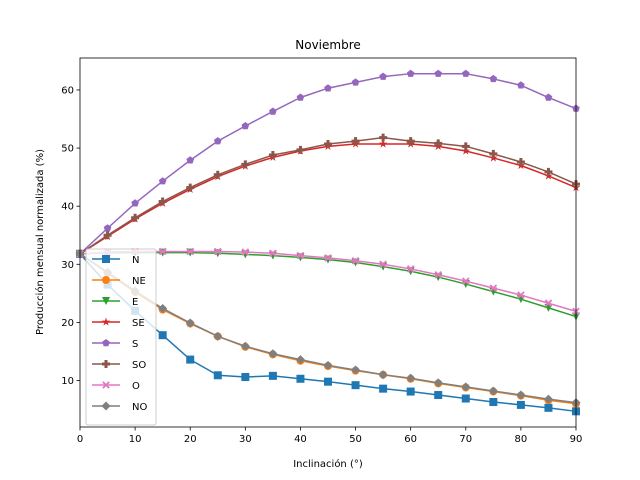 The image size is (640, 480). What do you see at coordinates (328, 45) in the screenshot?
I see `chart-title: Noviembre` at bounding box center [328, 45].